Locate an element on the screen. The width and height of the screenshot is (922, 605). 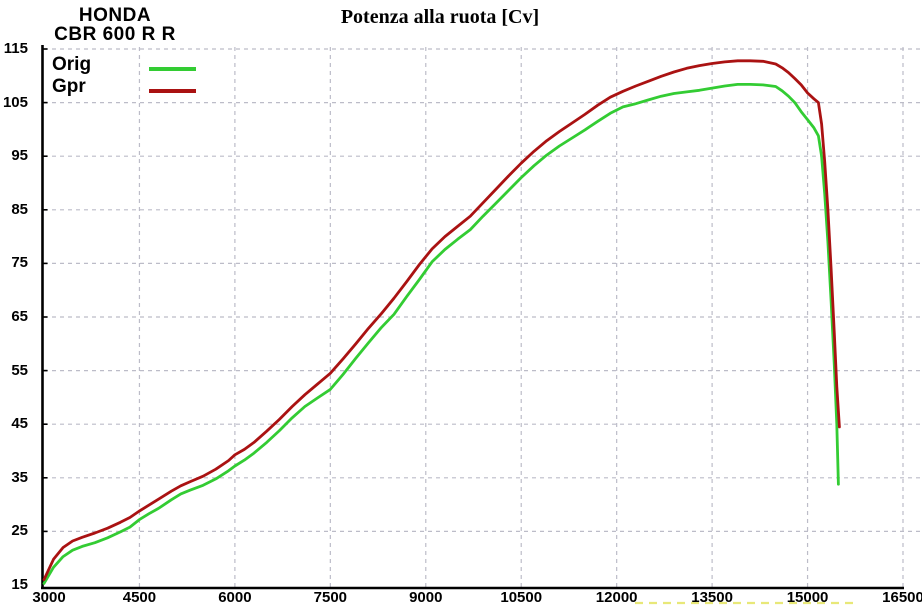
y-tick-label: 35 is located at coordinates (19, 477).